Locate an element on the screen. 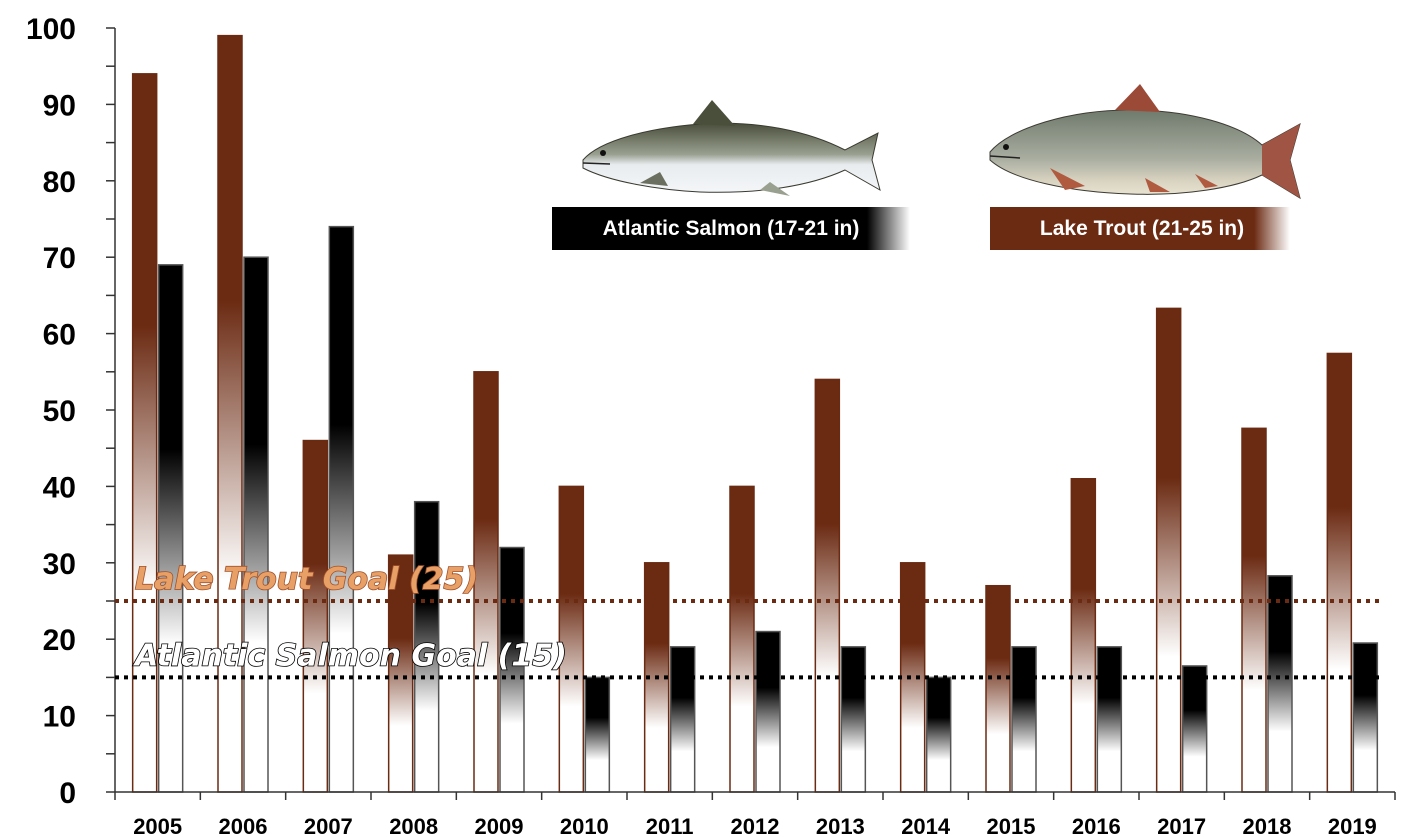 The image size is (1402, 837). lake-trout-icon is located at coordinates (1145, 142).